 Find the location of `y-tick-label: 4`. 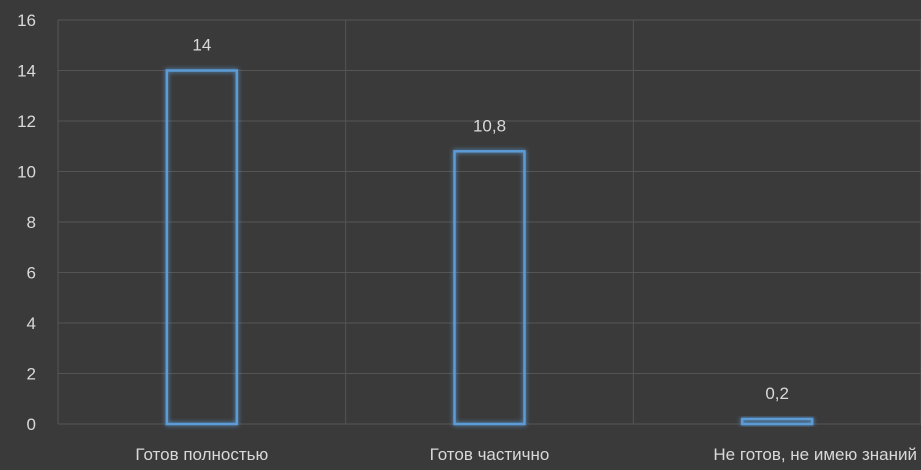

y-tick-label: 4 is located at coordinates (31, 323).